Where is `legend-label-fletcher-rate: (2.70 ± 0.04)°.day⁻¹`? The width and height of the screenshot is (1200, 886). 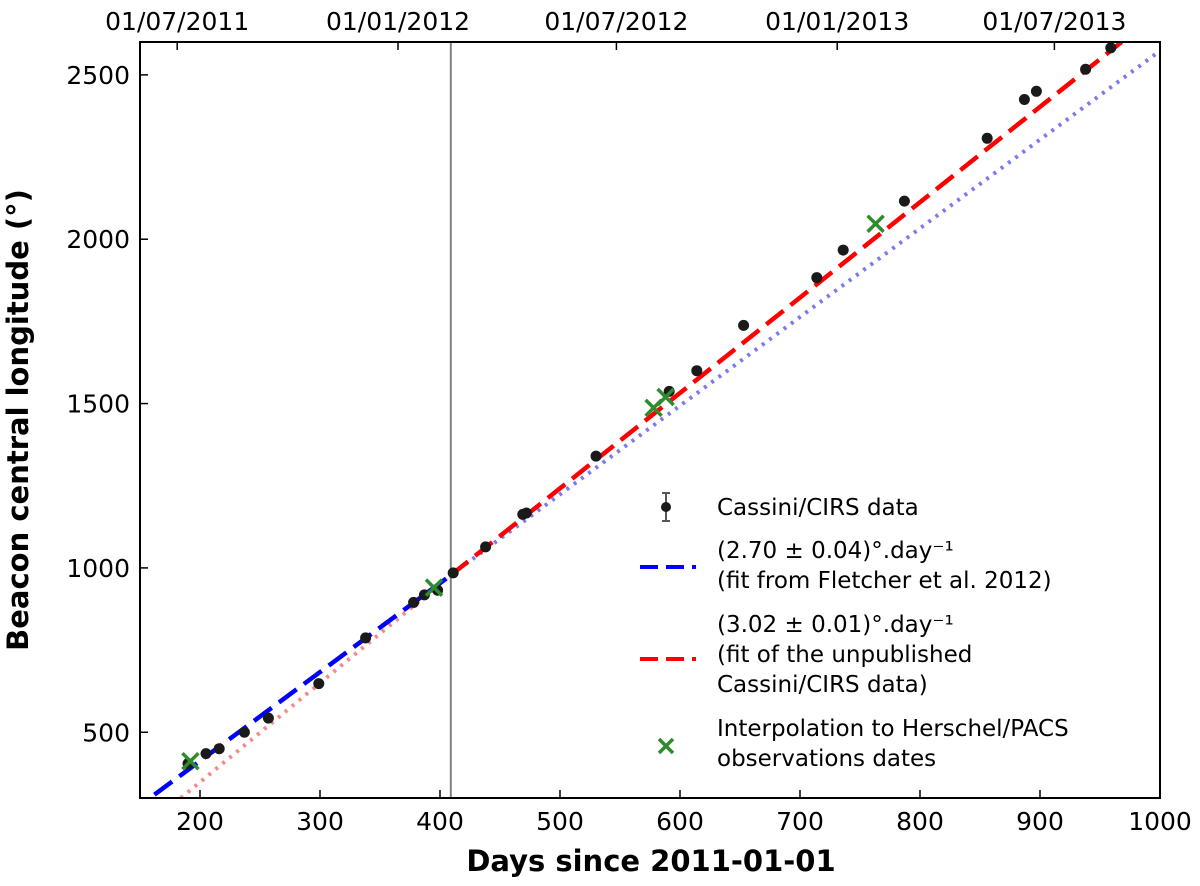 legend-label-fletcher-rate: (2.70 ± 0.04)°.day⁻¹ is located at coordinates (835, 551).